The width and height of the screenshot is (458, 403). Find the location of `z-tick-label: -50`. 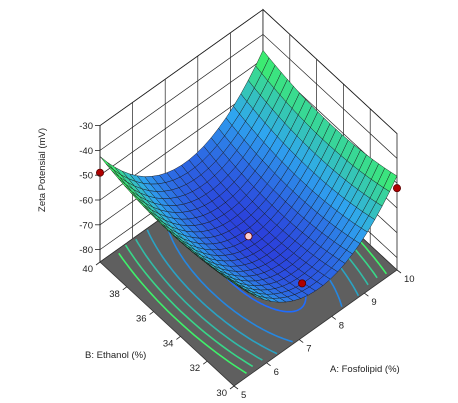

z-tick-label: -50 is located at coordinates (86, 176).